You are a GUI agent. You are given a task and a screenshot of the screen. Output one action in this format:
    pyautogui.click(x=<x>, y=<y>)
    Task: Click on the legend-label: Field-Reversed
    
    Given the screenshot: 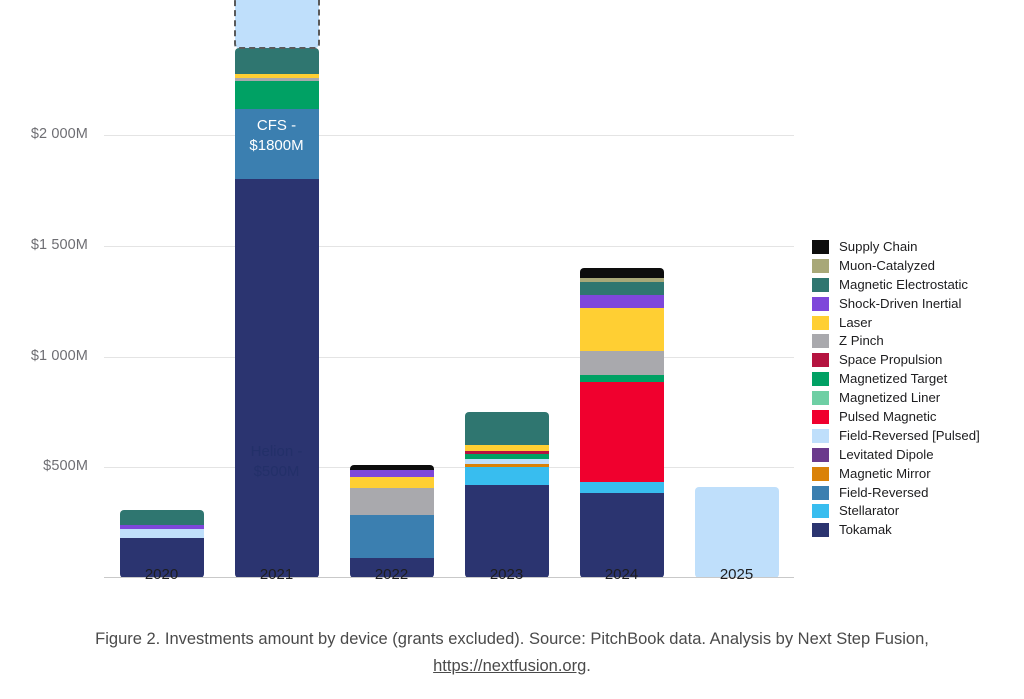 What is the action you would take?
    pyautogui.click(x=884, y=492)
    